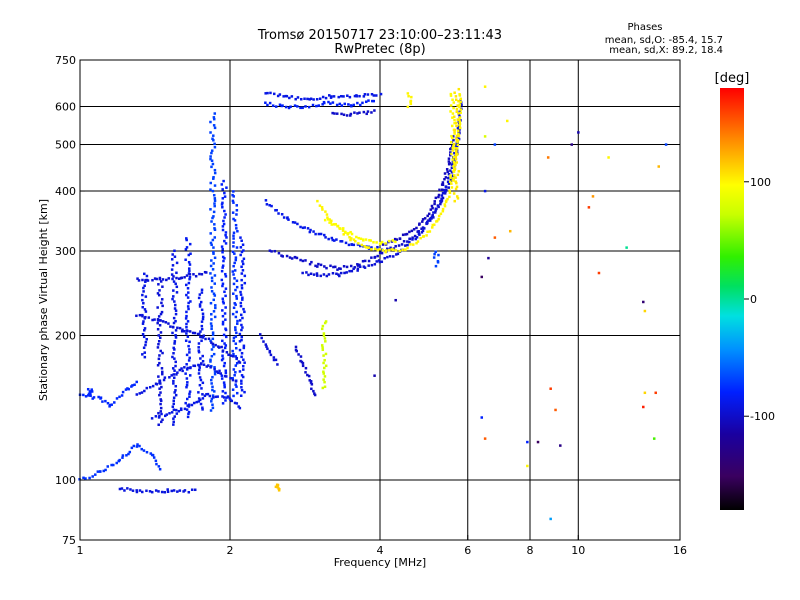 The height and width of the screenshot is (600, 800). Describe the element at coordinates (379, 35) in the screenshot. I see `chart-title: Tromsø 20150717 23:10:00–23:11:43` at that location.